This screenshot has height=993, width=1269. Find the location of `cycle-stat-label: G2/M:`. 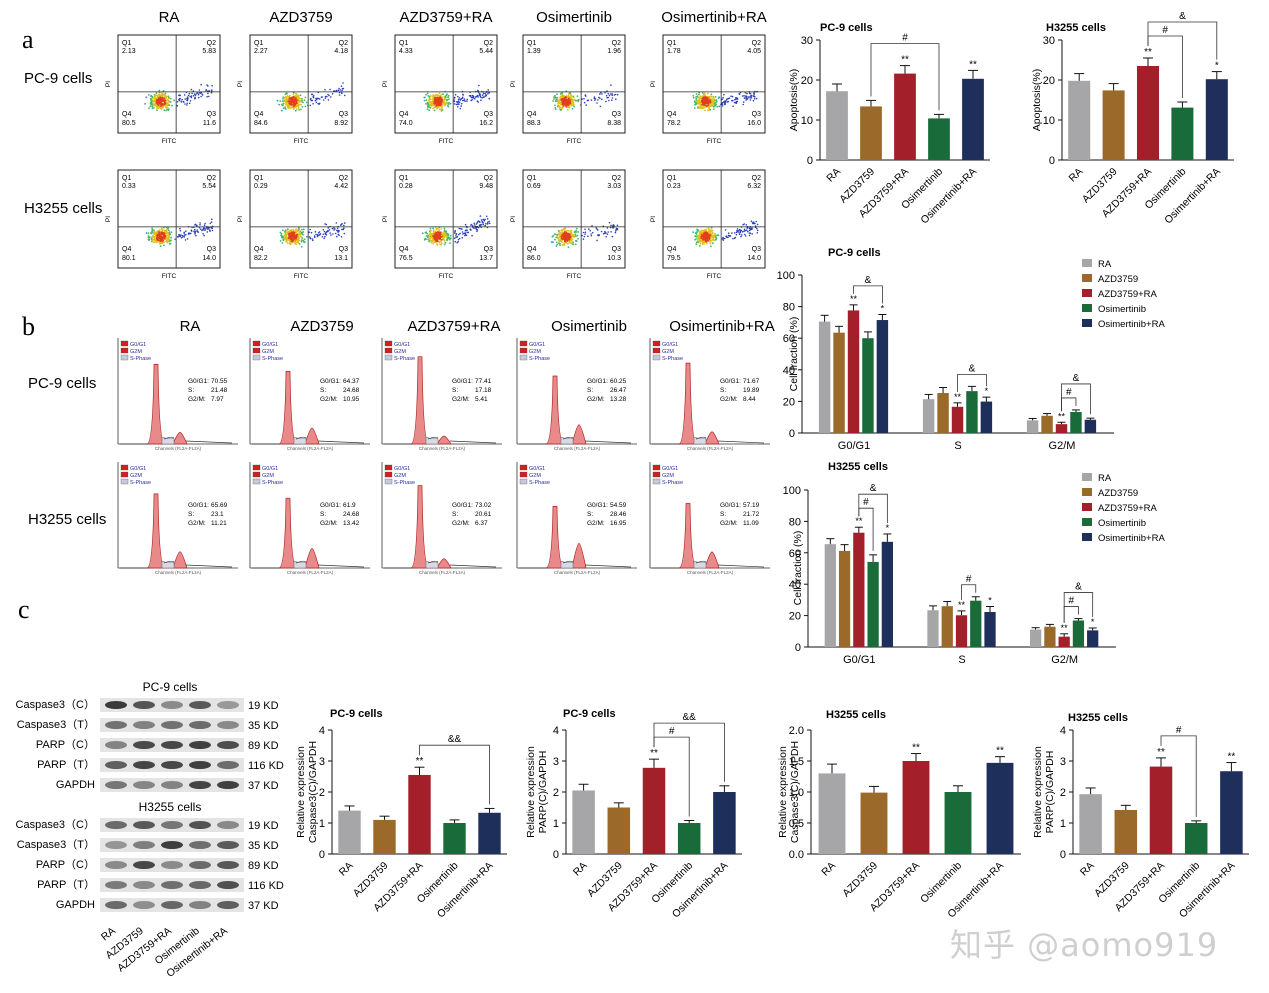

cycle-stat-label: G2/M: is located at coordinates (197, 523).